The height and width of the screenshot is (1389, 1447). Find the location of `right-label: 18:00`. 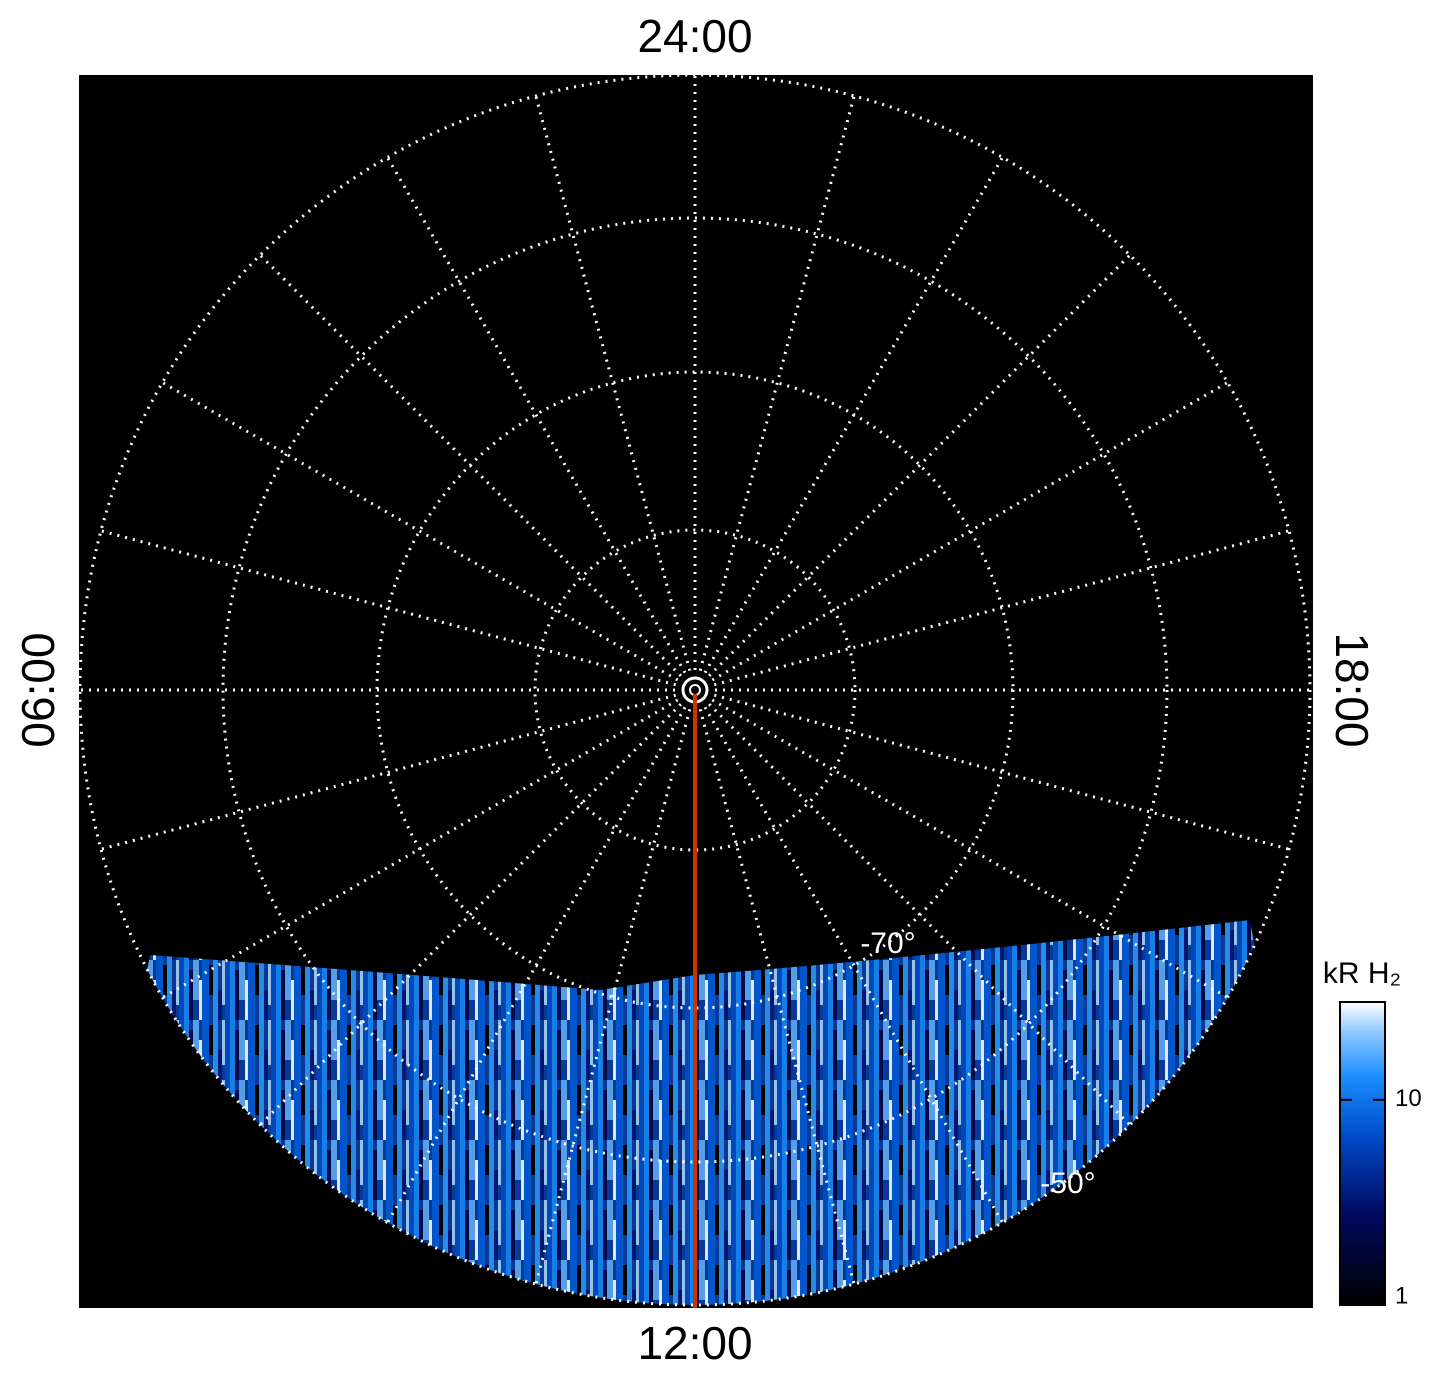

right-label: 18:00 is located at coordinates (1352, 689).